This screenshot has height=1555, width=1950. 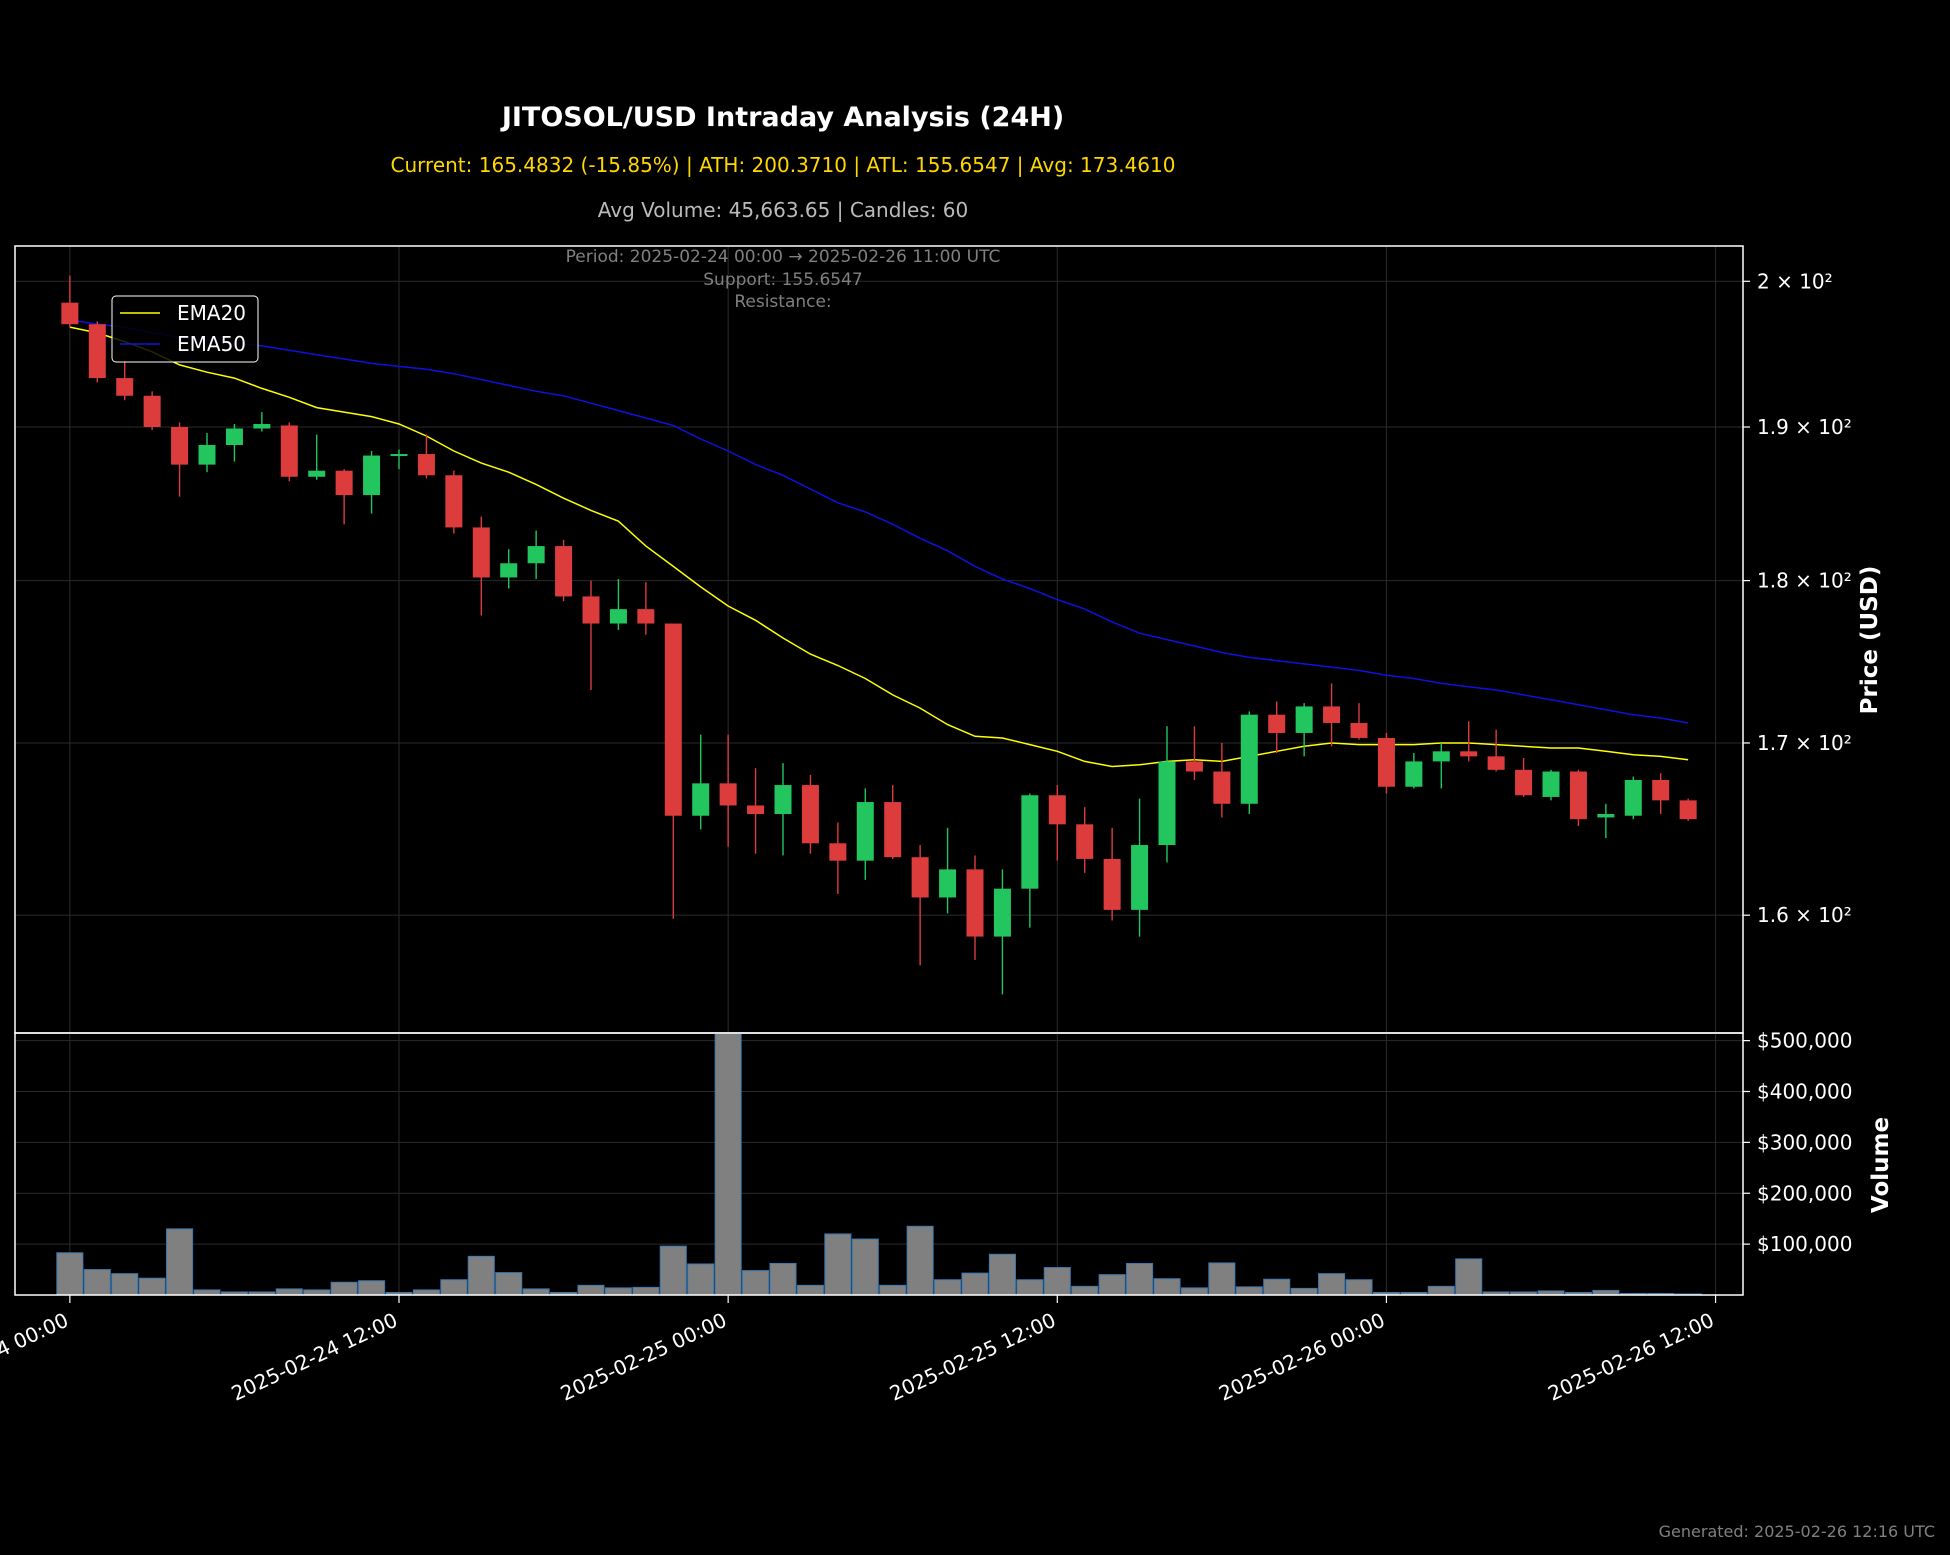 What do you see at coordinates (1870, 640) in the screenshot?
I see `price-axis-label: Price (USD)` at bounding box center [1870, 640].